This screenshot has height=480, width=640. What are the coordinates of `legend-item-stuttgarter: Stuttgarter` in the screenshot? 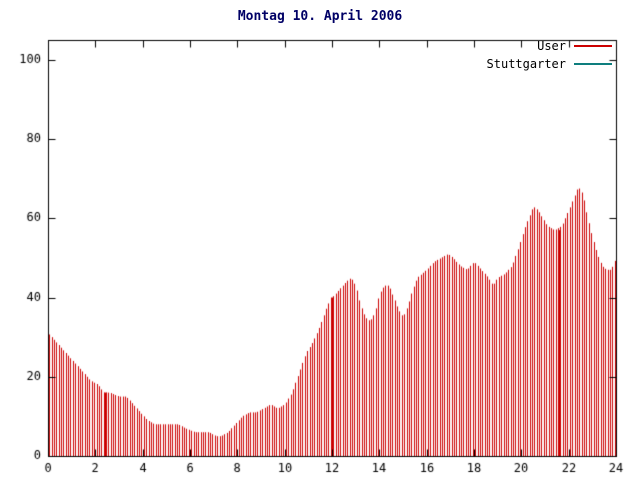 It's located at (549, 64).